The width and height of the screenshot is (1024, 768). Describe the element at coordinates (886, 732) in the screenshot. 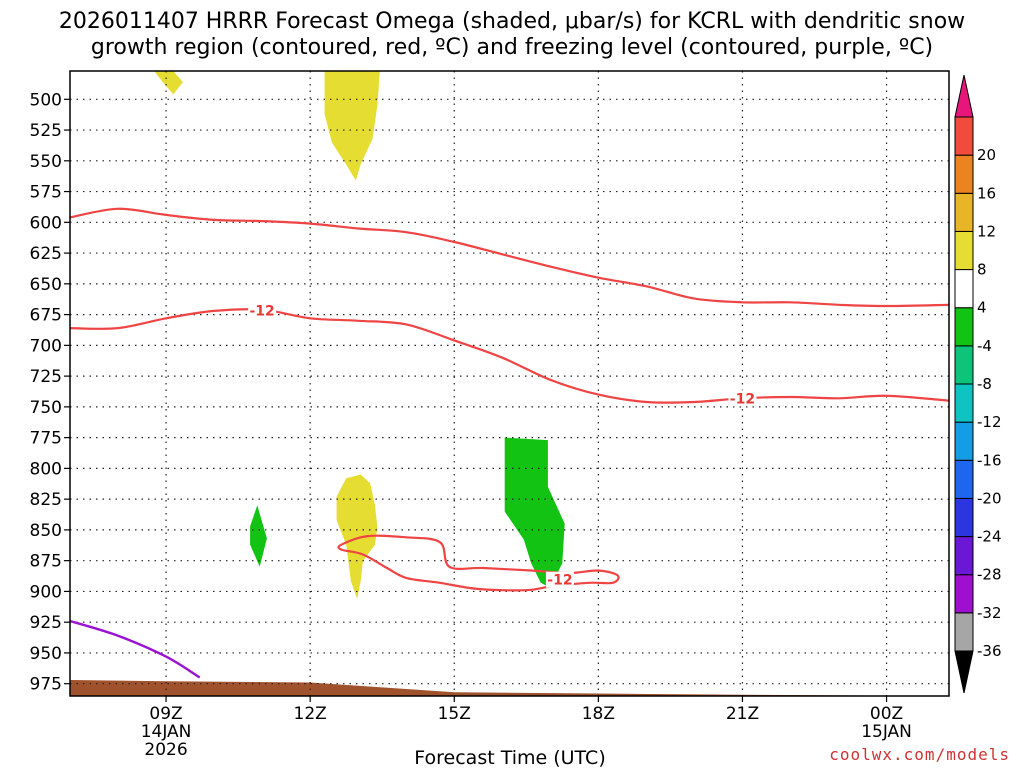

I see `x-tick-date-00Z: 15JAN` at that location.